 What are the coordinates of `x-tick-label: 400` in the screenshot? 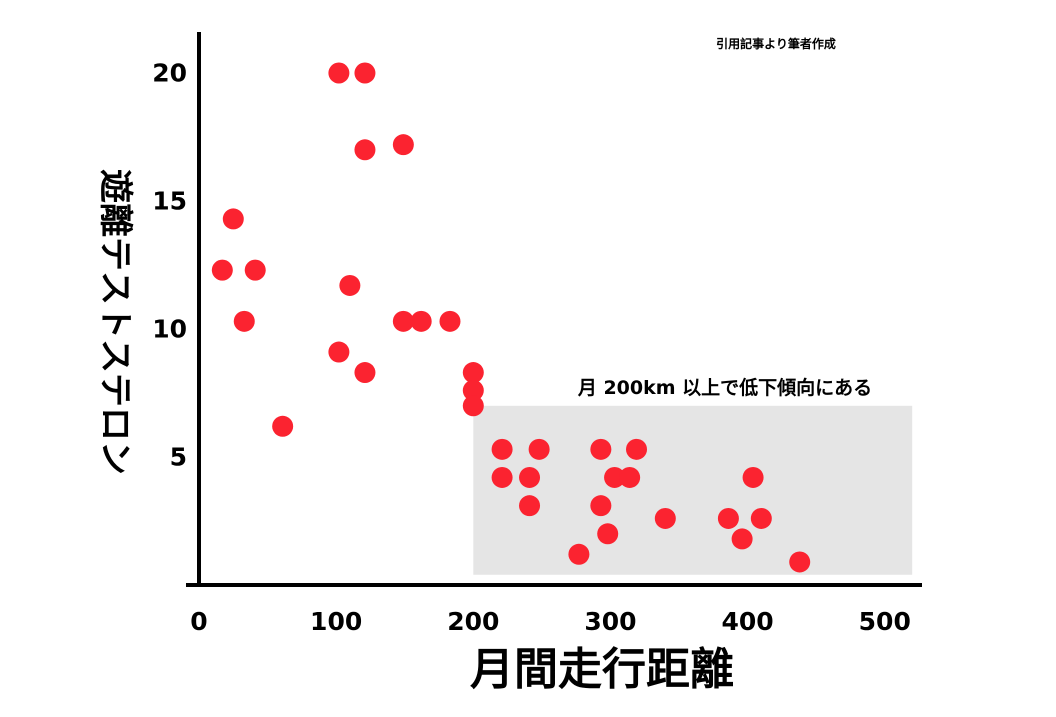 It's located at (748, 621).